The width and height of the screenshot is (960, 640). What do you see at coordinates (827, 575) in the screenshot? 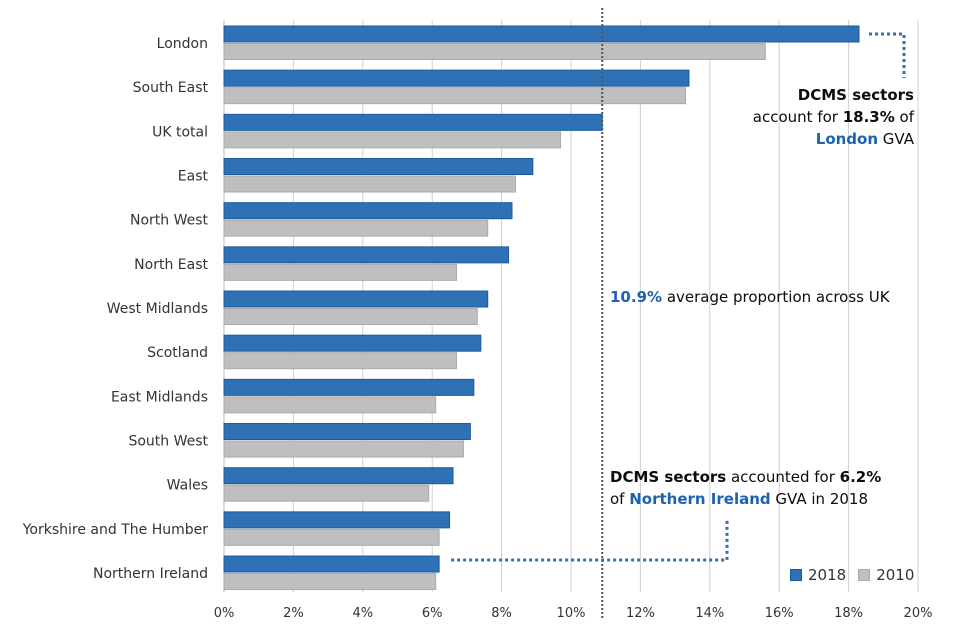
I see `legend-label-2018: 2018` at bounding box center [827, 575].